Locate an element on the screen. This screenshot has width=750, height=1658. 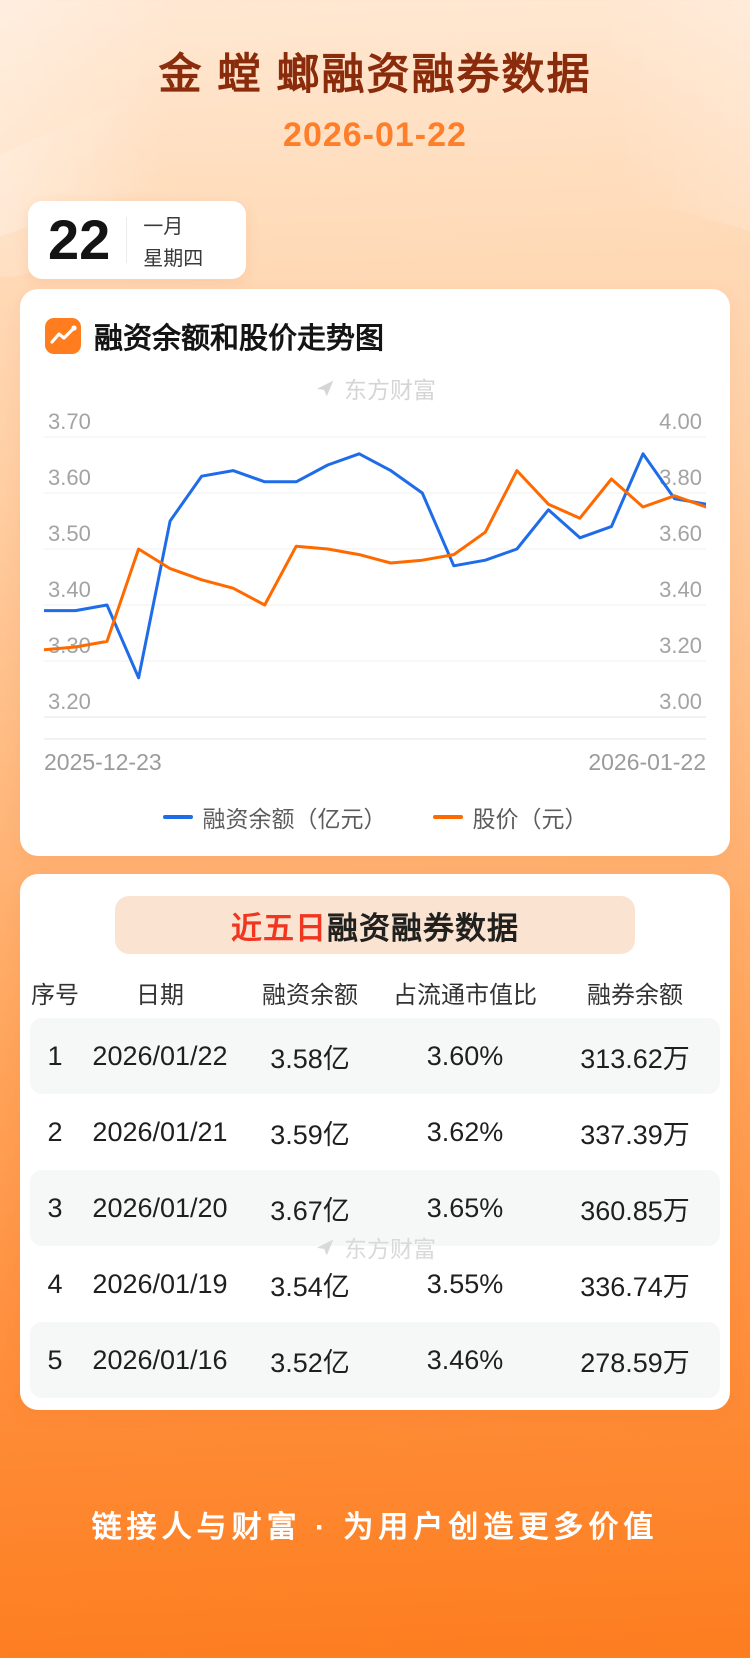
table-cell: 4 is located at coordinates (55, 1283).